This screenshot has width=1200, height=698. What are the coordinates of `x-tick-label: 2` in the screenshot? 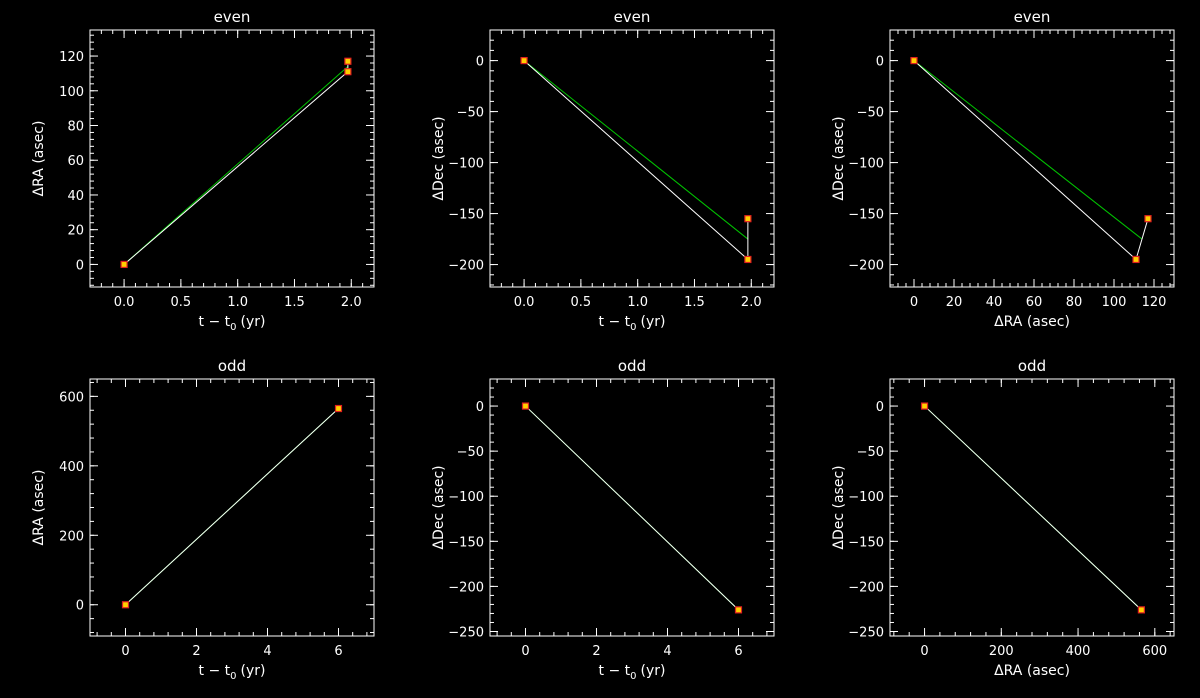 It's located at (596, 651).